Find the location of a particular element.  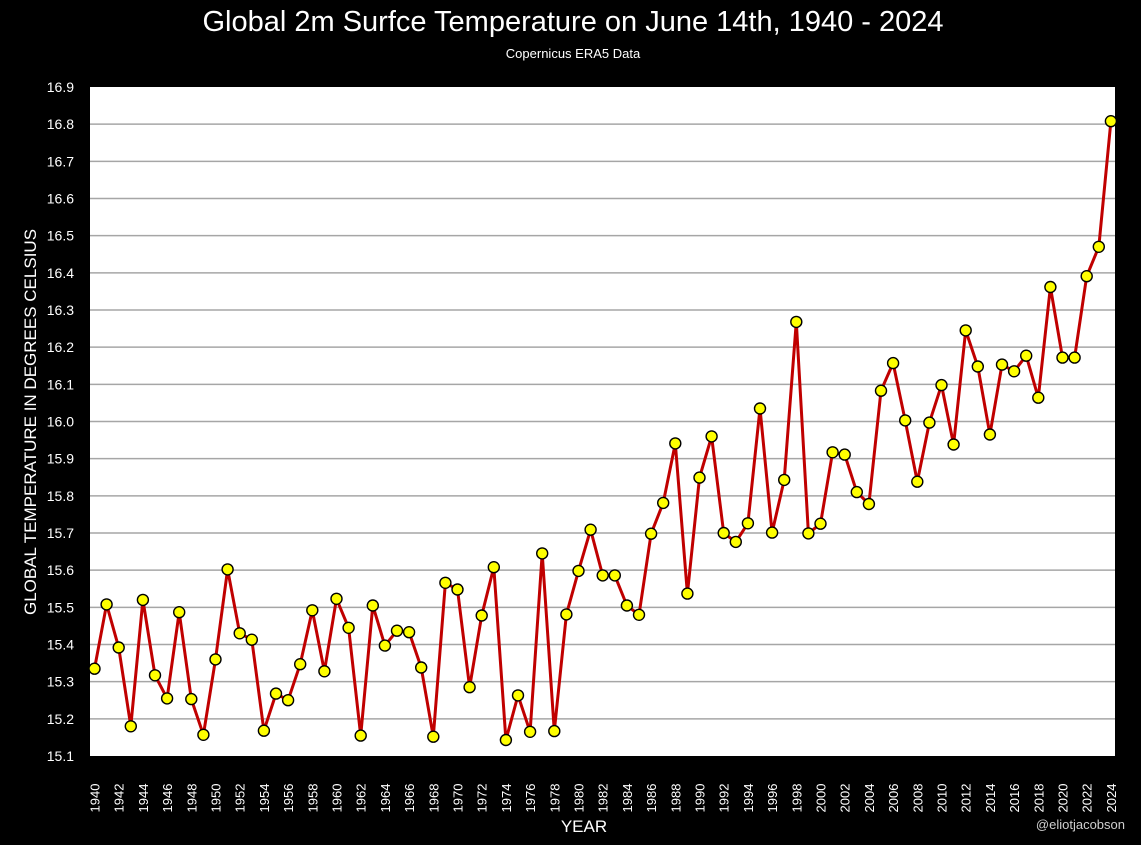

x-tick-label: 1976 is located at coordinates (530, 798).